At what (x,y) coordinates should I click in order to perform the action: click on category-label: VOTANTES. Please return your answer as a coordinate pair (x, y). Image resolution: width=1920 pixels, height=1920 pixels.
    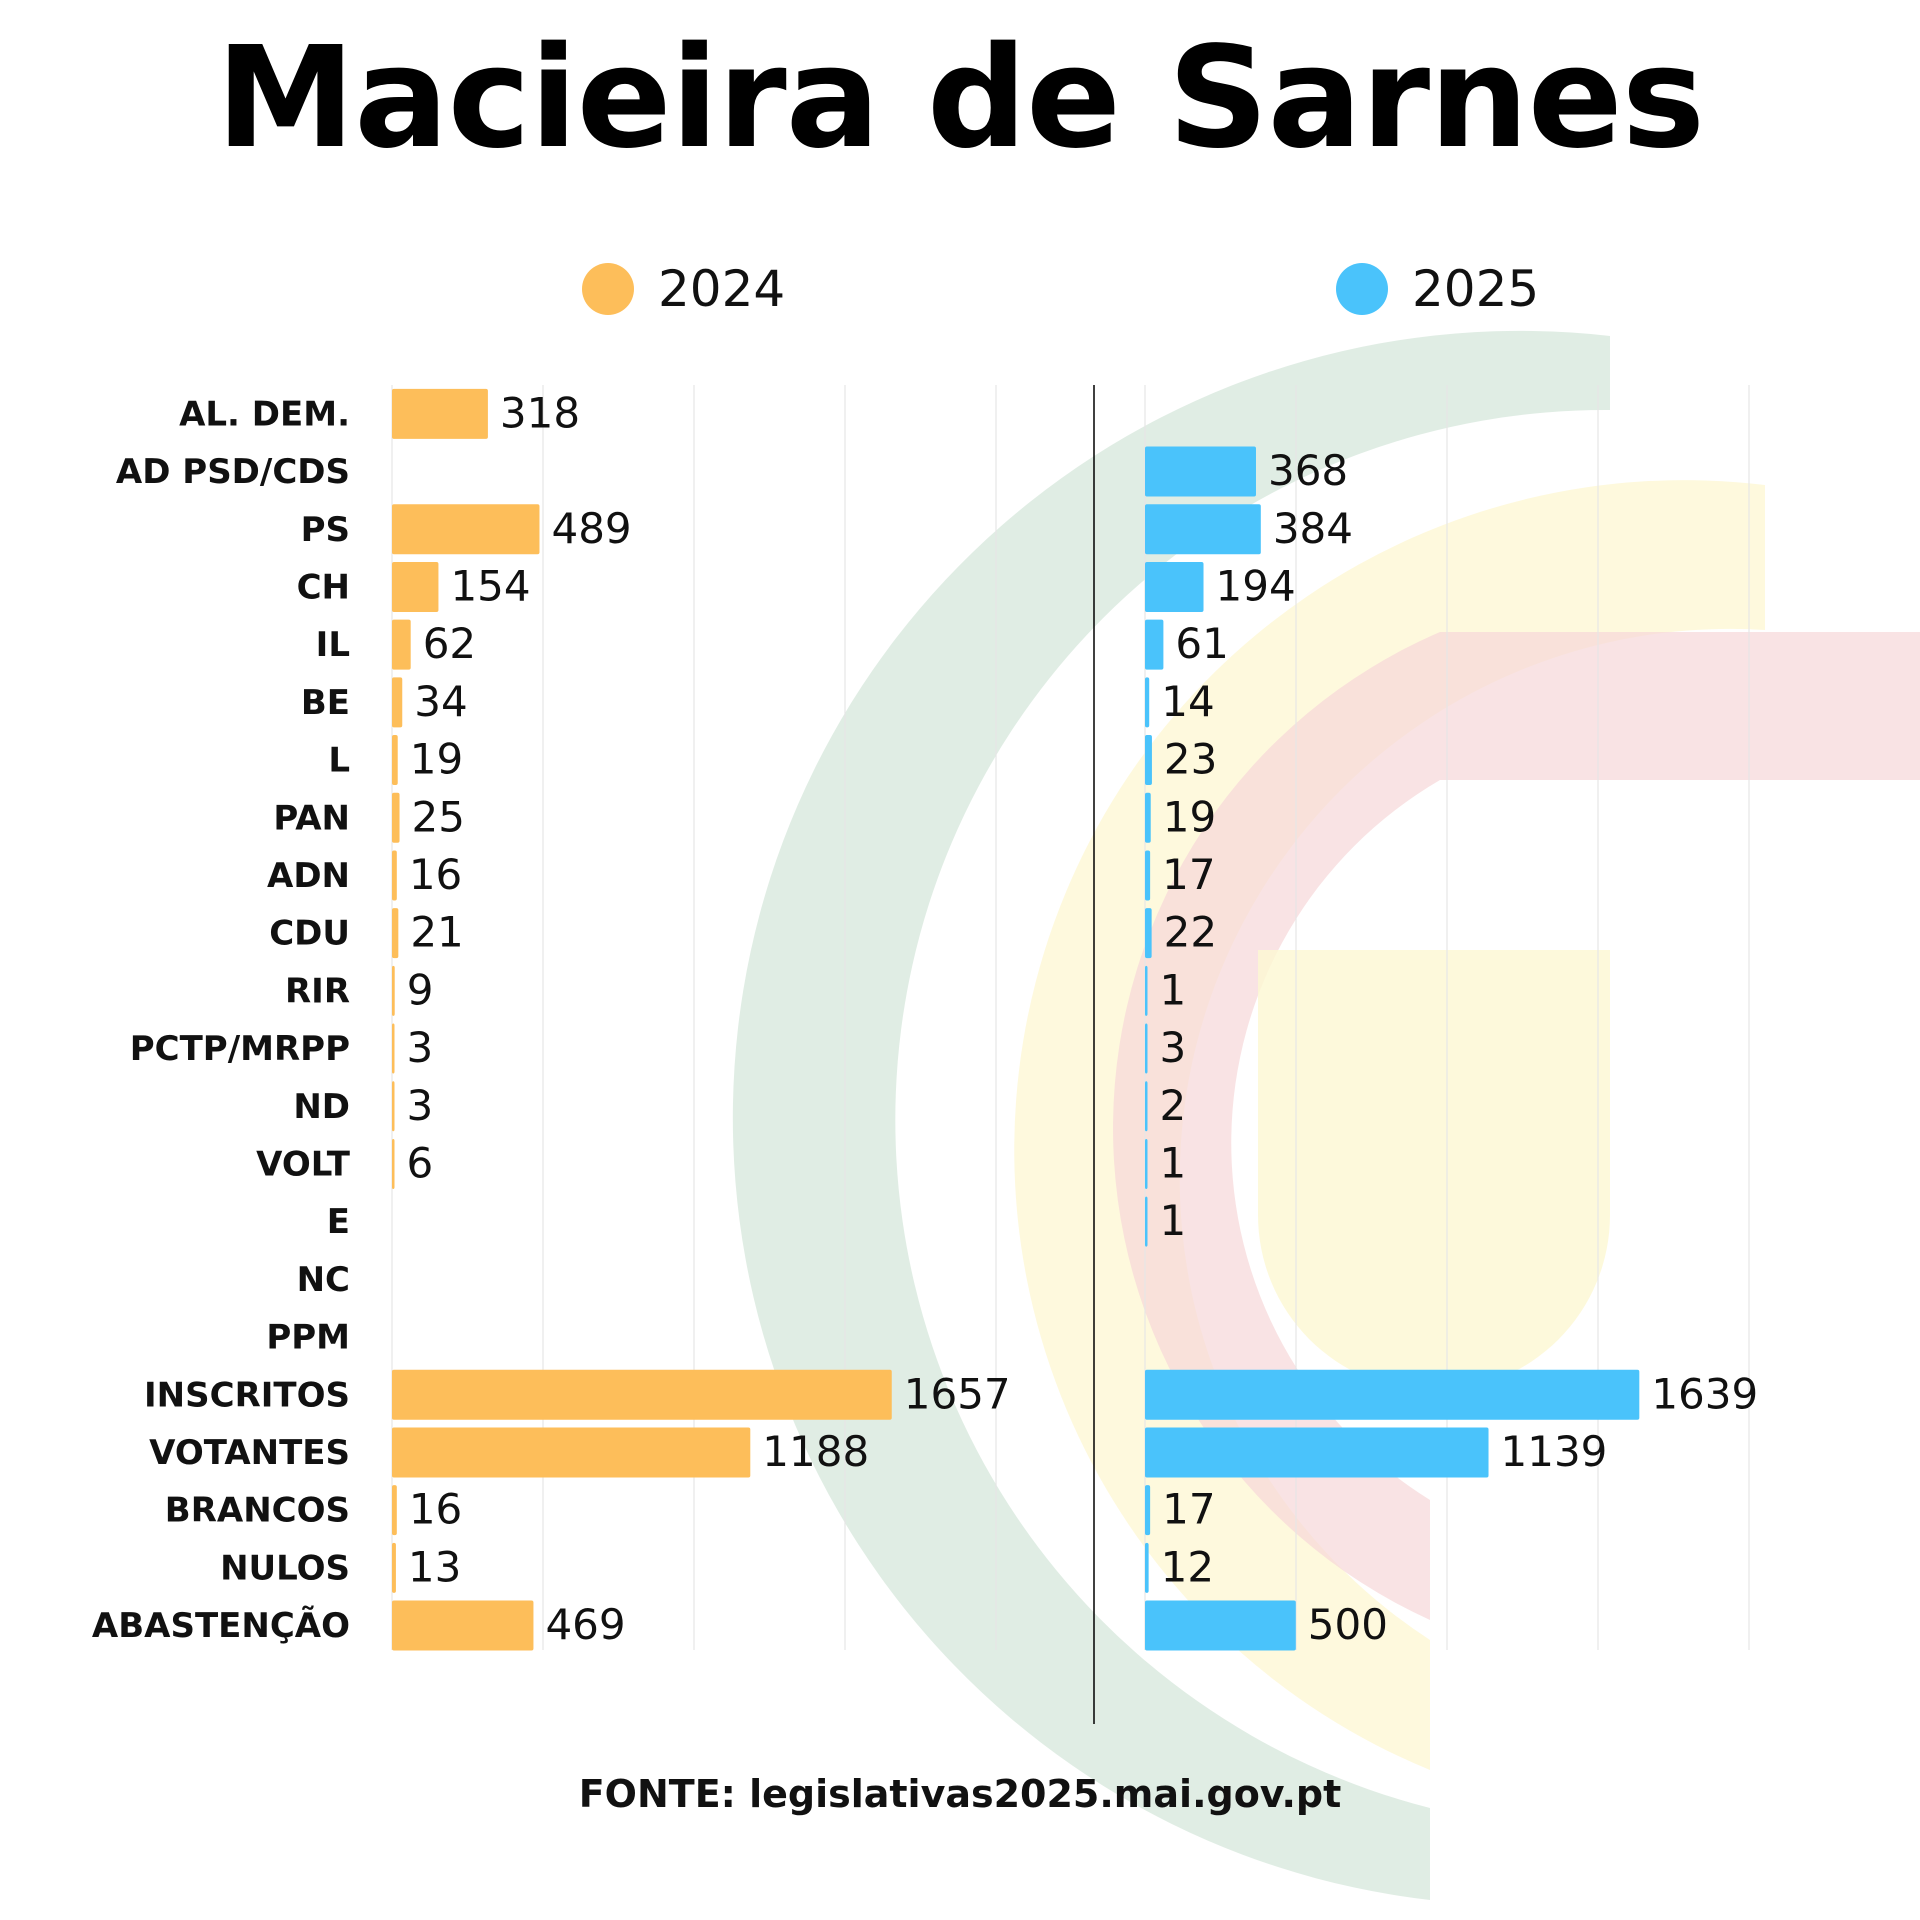
    Looking at the image, I should click on (249, 1453).